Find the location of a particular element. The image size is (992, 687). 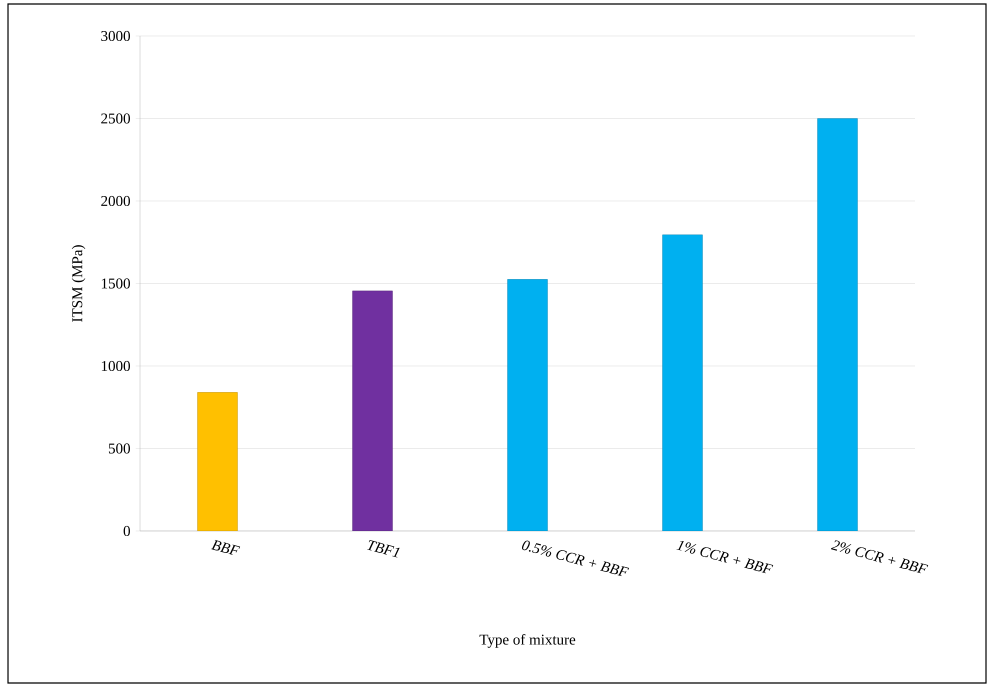

y-tick-label: 2500 is located at coordinates (115, 118).